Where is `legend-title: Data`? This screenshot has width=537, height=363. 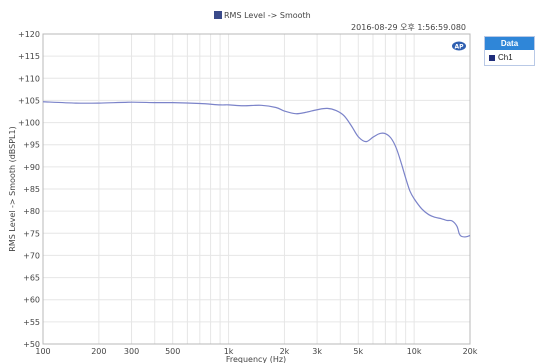
legend-title: Data is located at coordinates (509, 43).